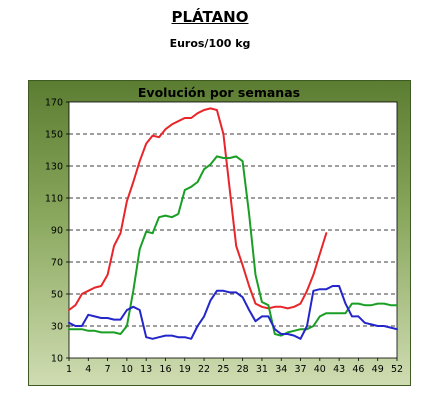  Describe the element at coordinates (210, 43) in the screenshot. I see `unit-subtitle: Euros/100 kg` at that location.